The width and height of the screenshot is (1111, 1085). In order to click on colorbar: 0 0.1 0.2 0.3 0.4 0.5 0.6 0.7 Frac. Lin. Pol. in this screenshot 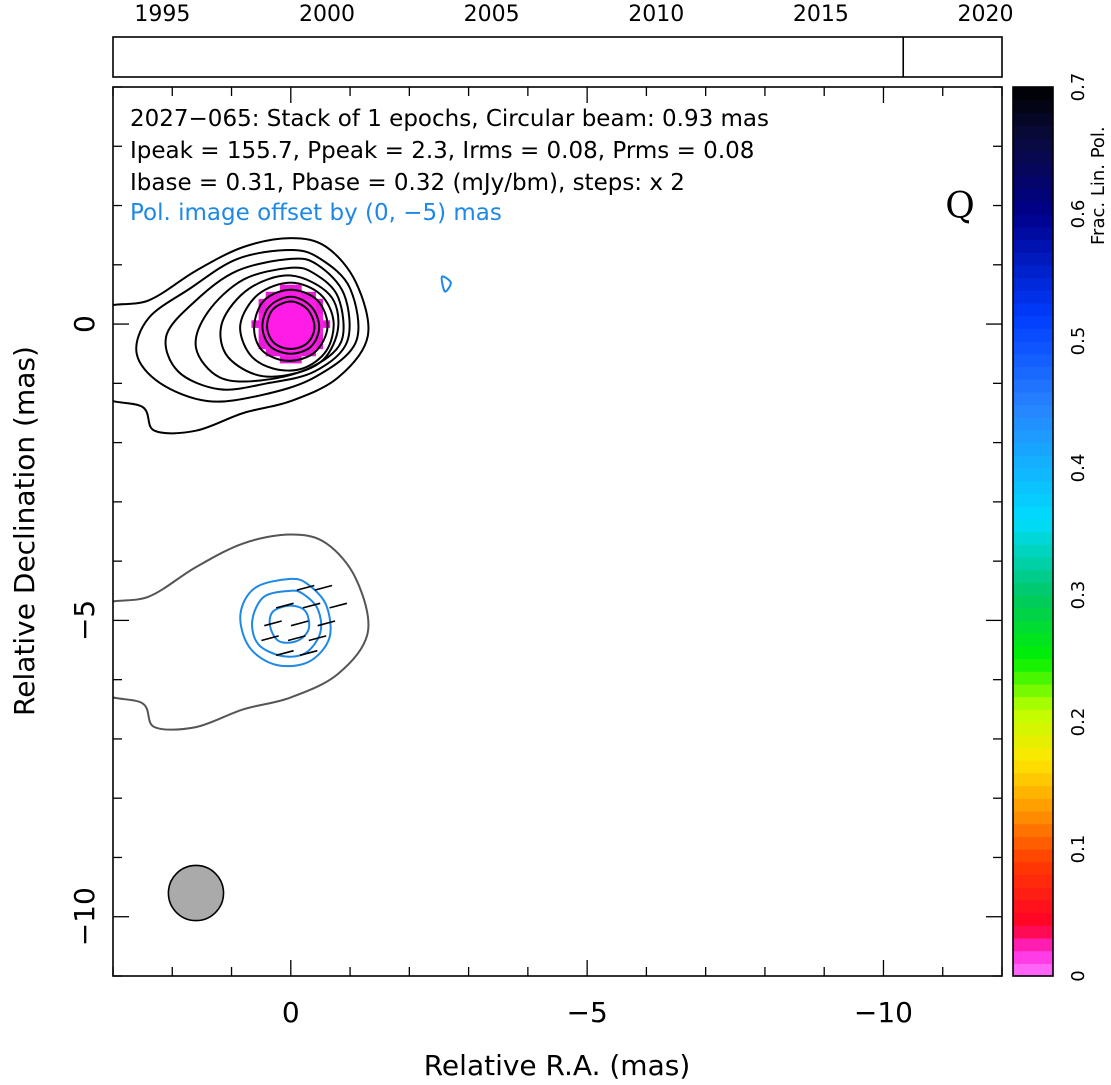, I will do `click(1060, 527)`.